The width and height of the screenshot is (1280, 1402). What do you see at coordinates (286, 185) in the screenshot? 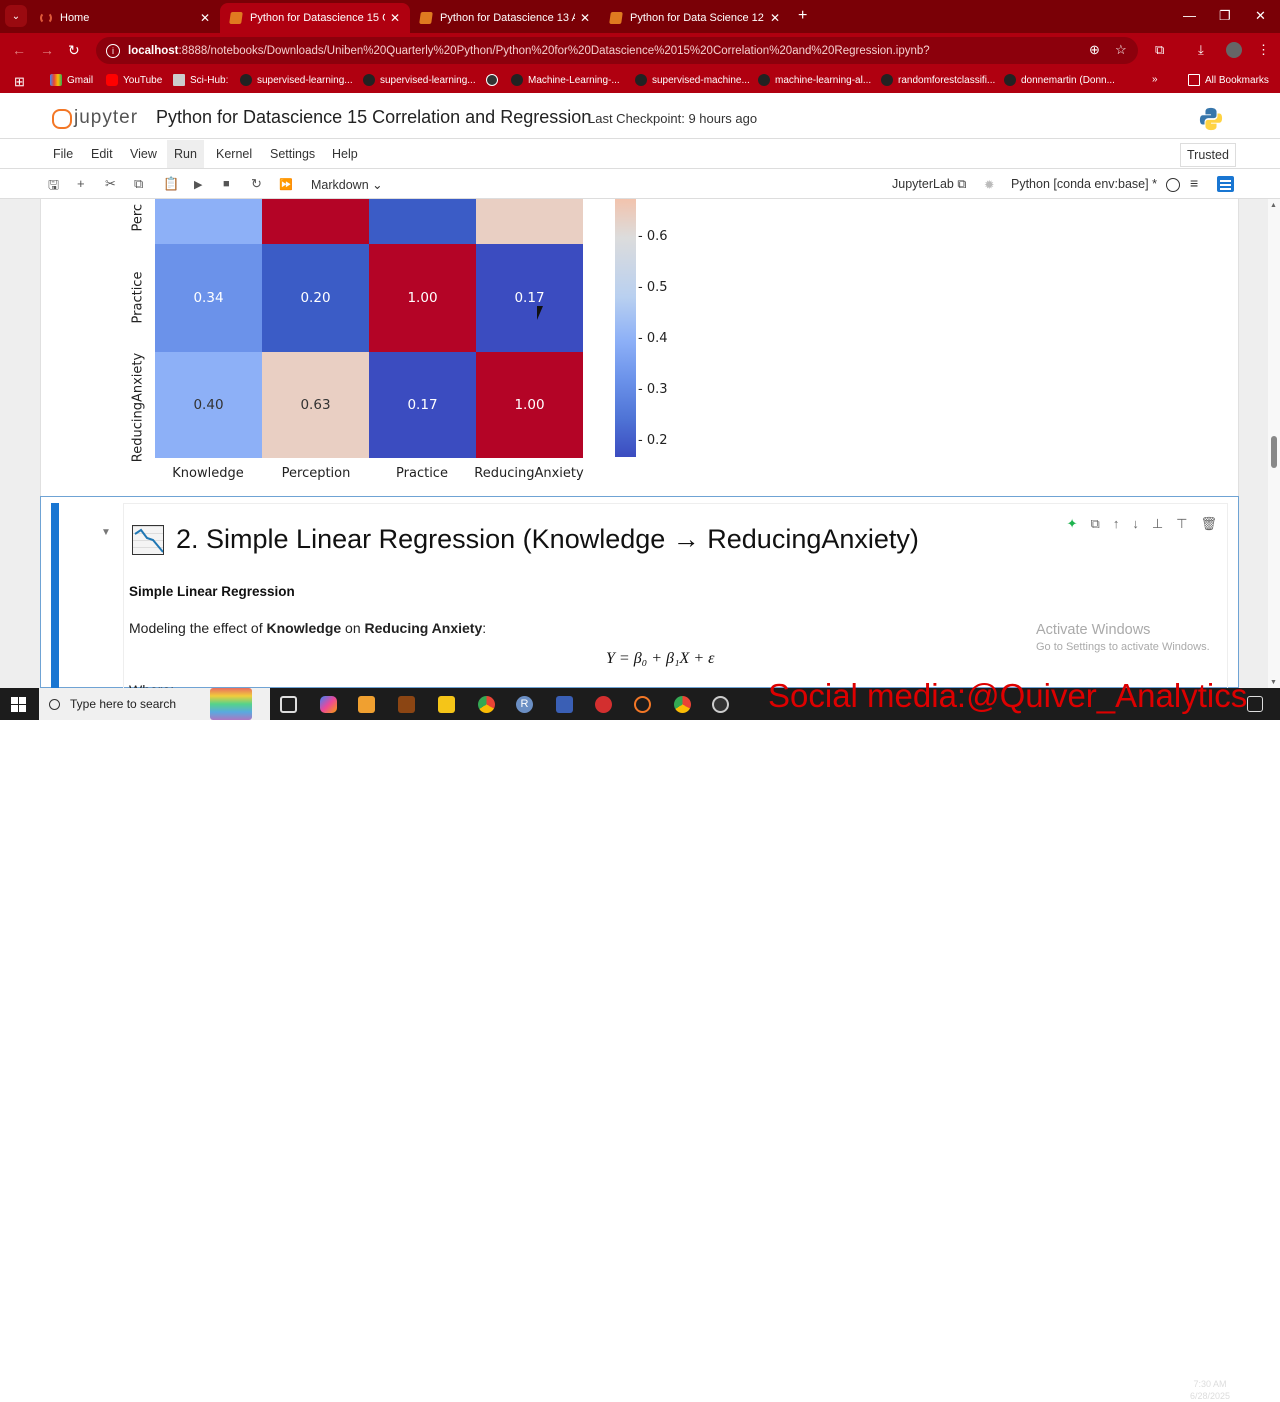
I see `fast-forward-icon: ⏩` at bounding box center [286, 185].